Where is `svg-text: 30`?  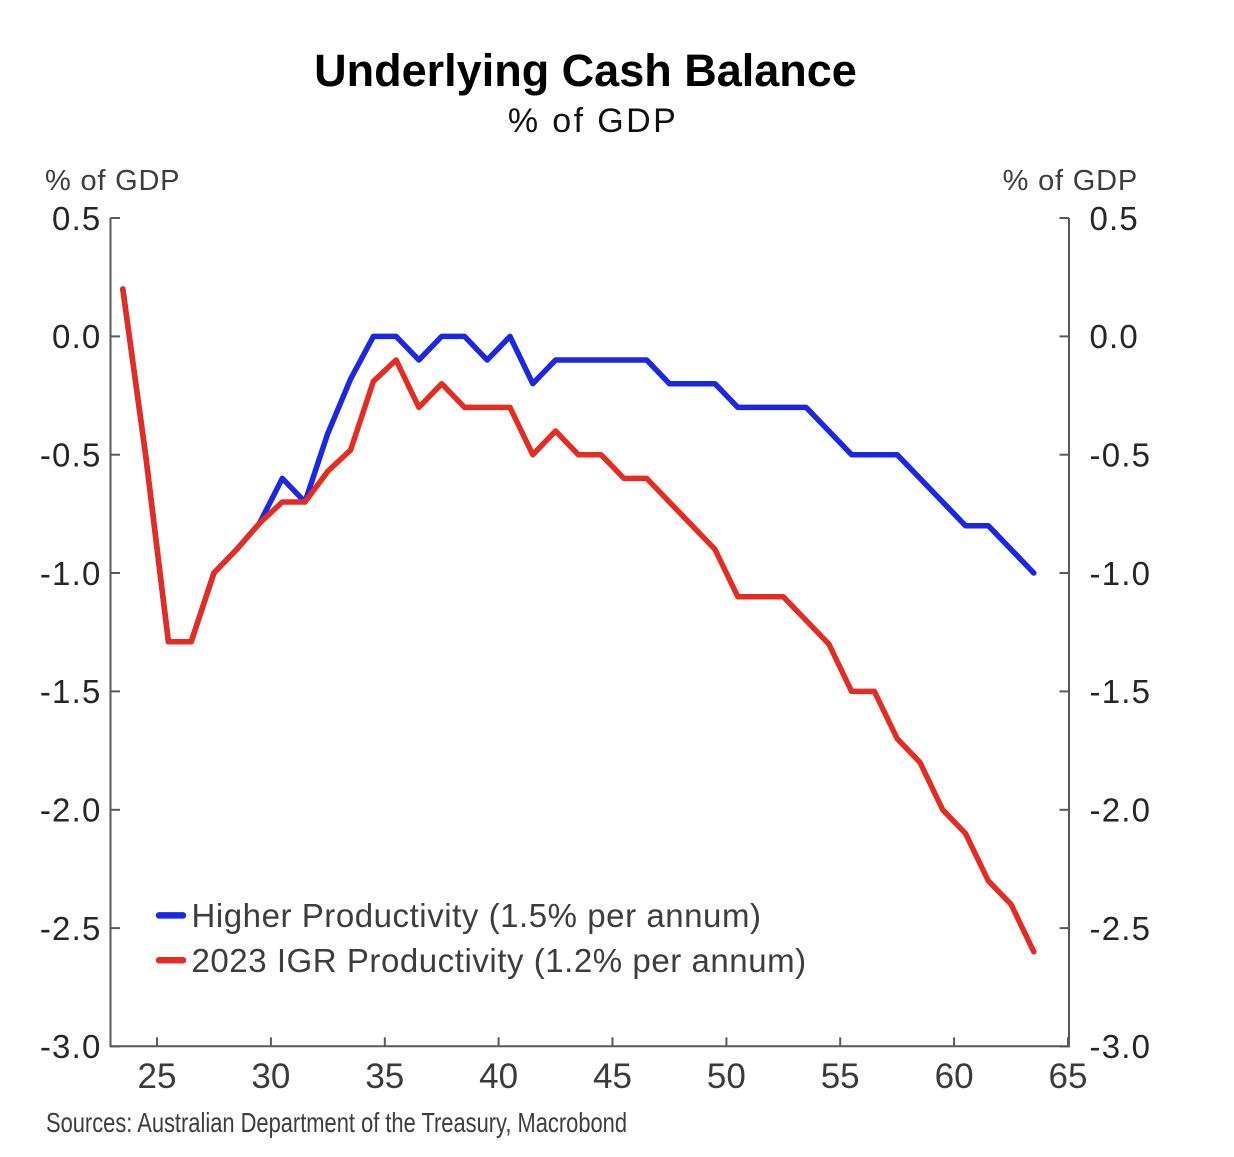 svg-text: 30 is located at coordinates (270, 1076).